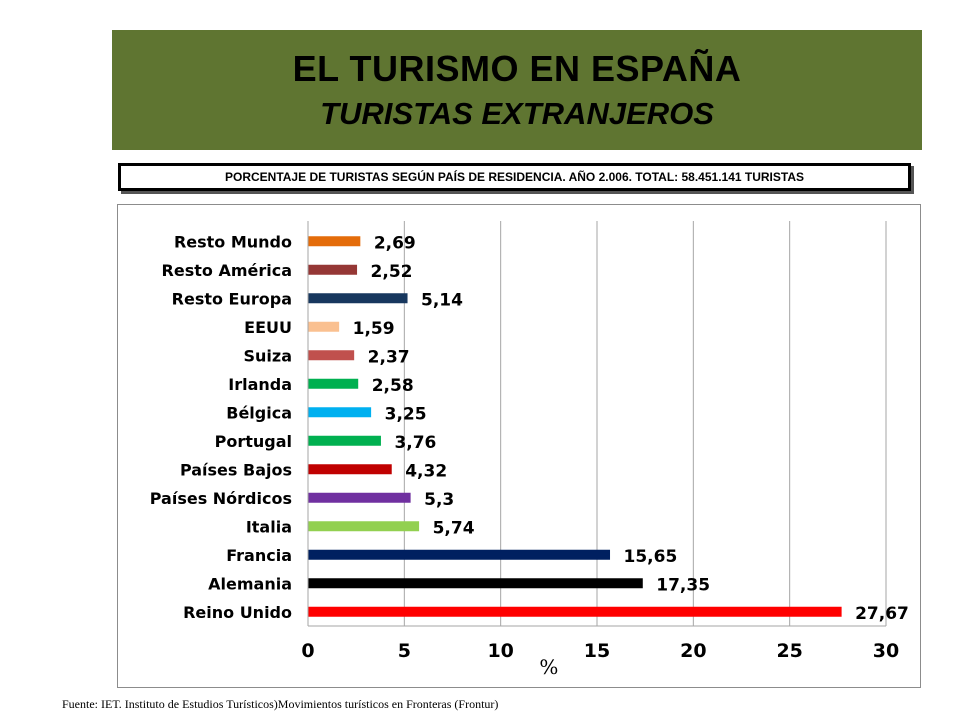 Image resolution: width=960 pixels, height=720 pixels. Describe the element at coordinates (259, 555) in the screenshot. I see `category-label-francia: Francia` at that location.